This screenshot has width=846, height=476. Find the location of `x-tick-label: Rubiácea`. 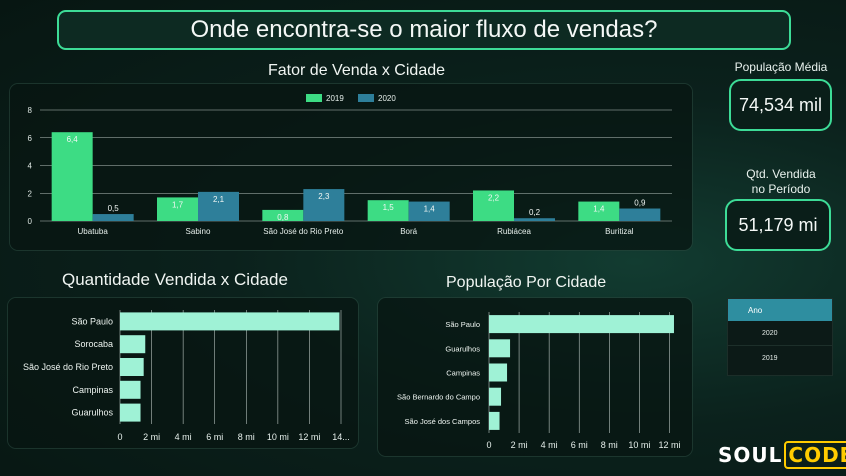

x-tick-label: Rubiácea is located at coordinates (514, 231).